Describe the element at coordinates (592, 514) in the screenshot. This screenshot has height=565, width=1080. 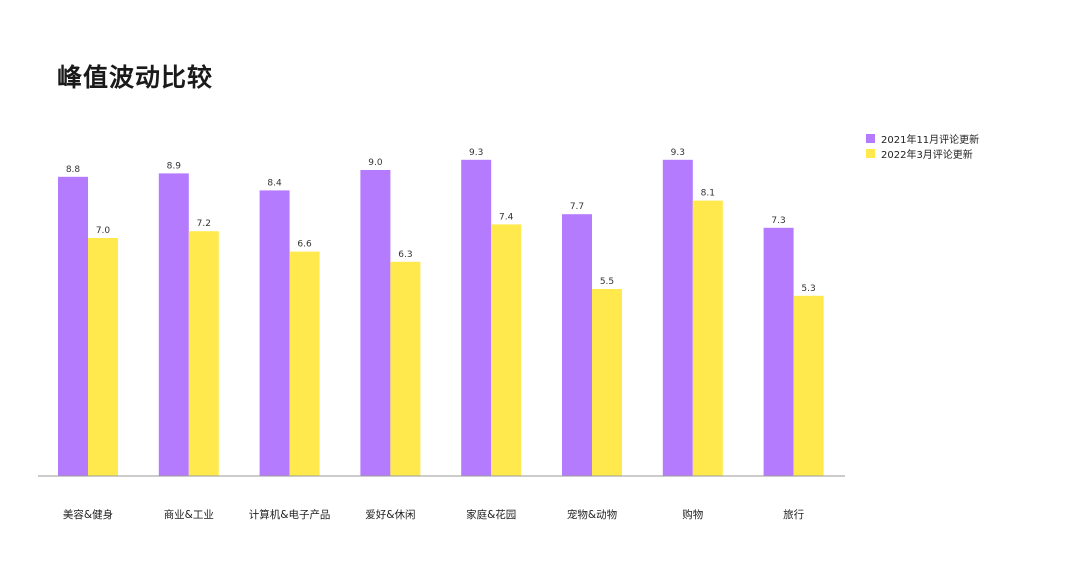
I see `category-label-5: 宠物&动物` at that location.